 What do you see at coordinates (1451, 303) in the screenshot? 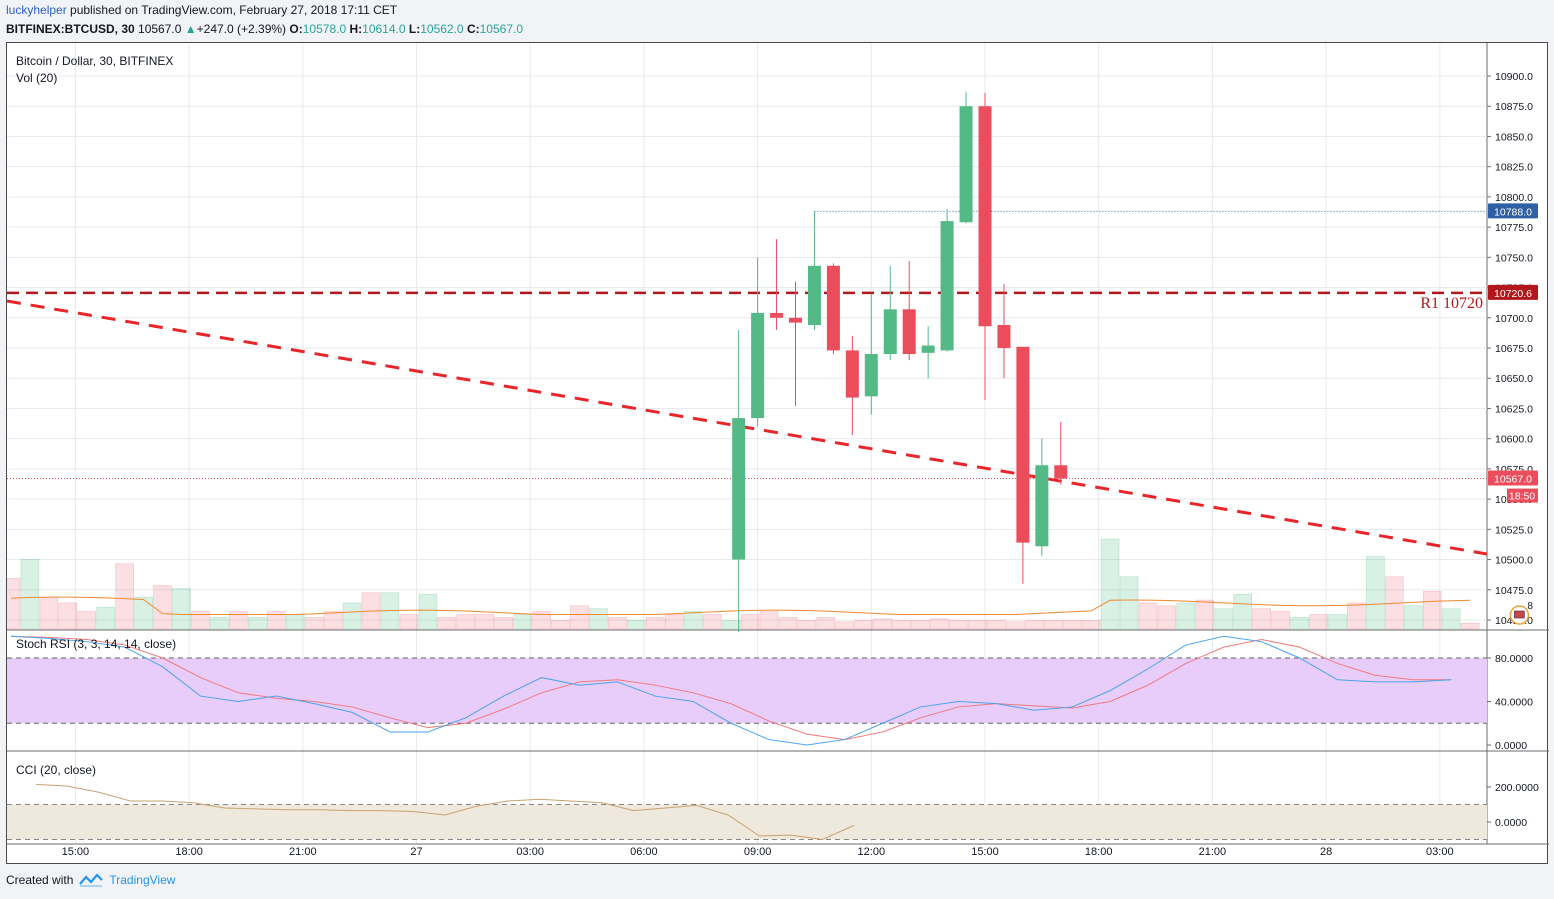
I see `r1-label: R1 10720` at bounding box center [1451, 303].